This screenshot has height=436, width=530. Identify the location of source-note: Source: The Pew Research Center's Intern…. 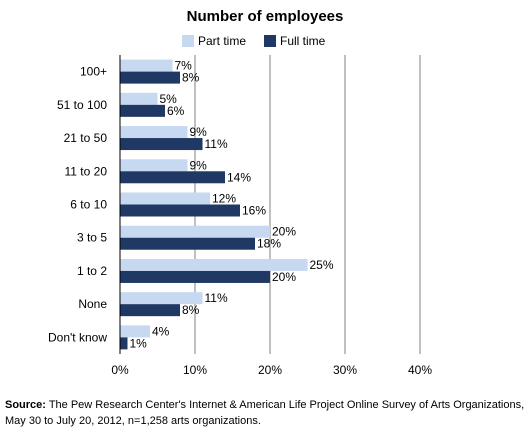
(265, 413).